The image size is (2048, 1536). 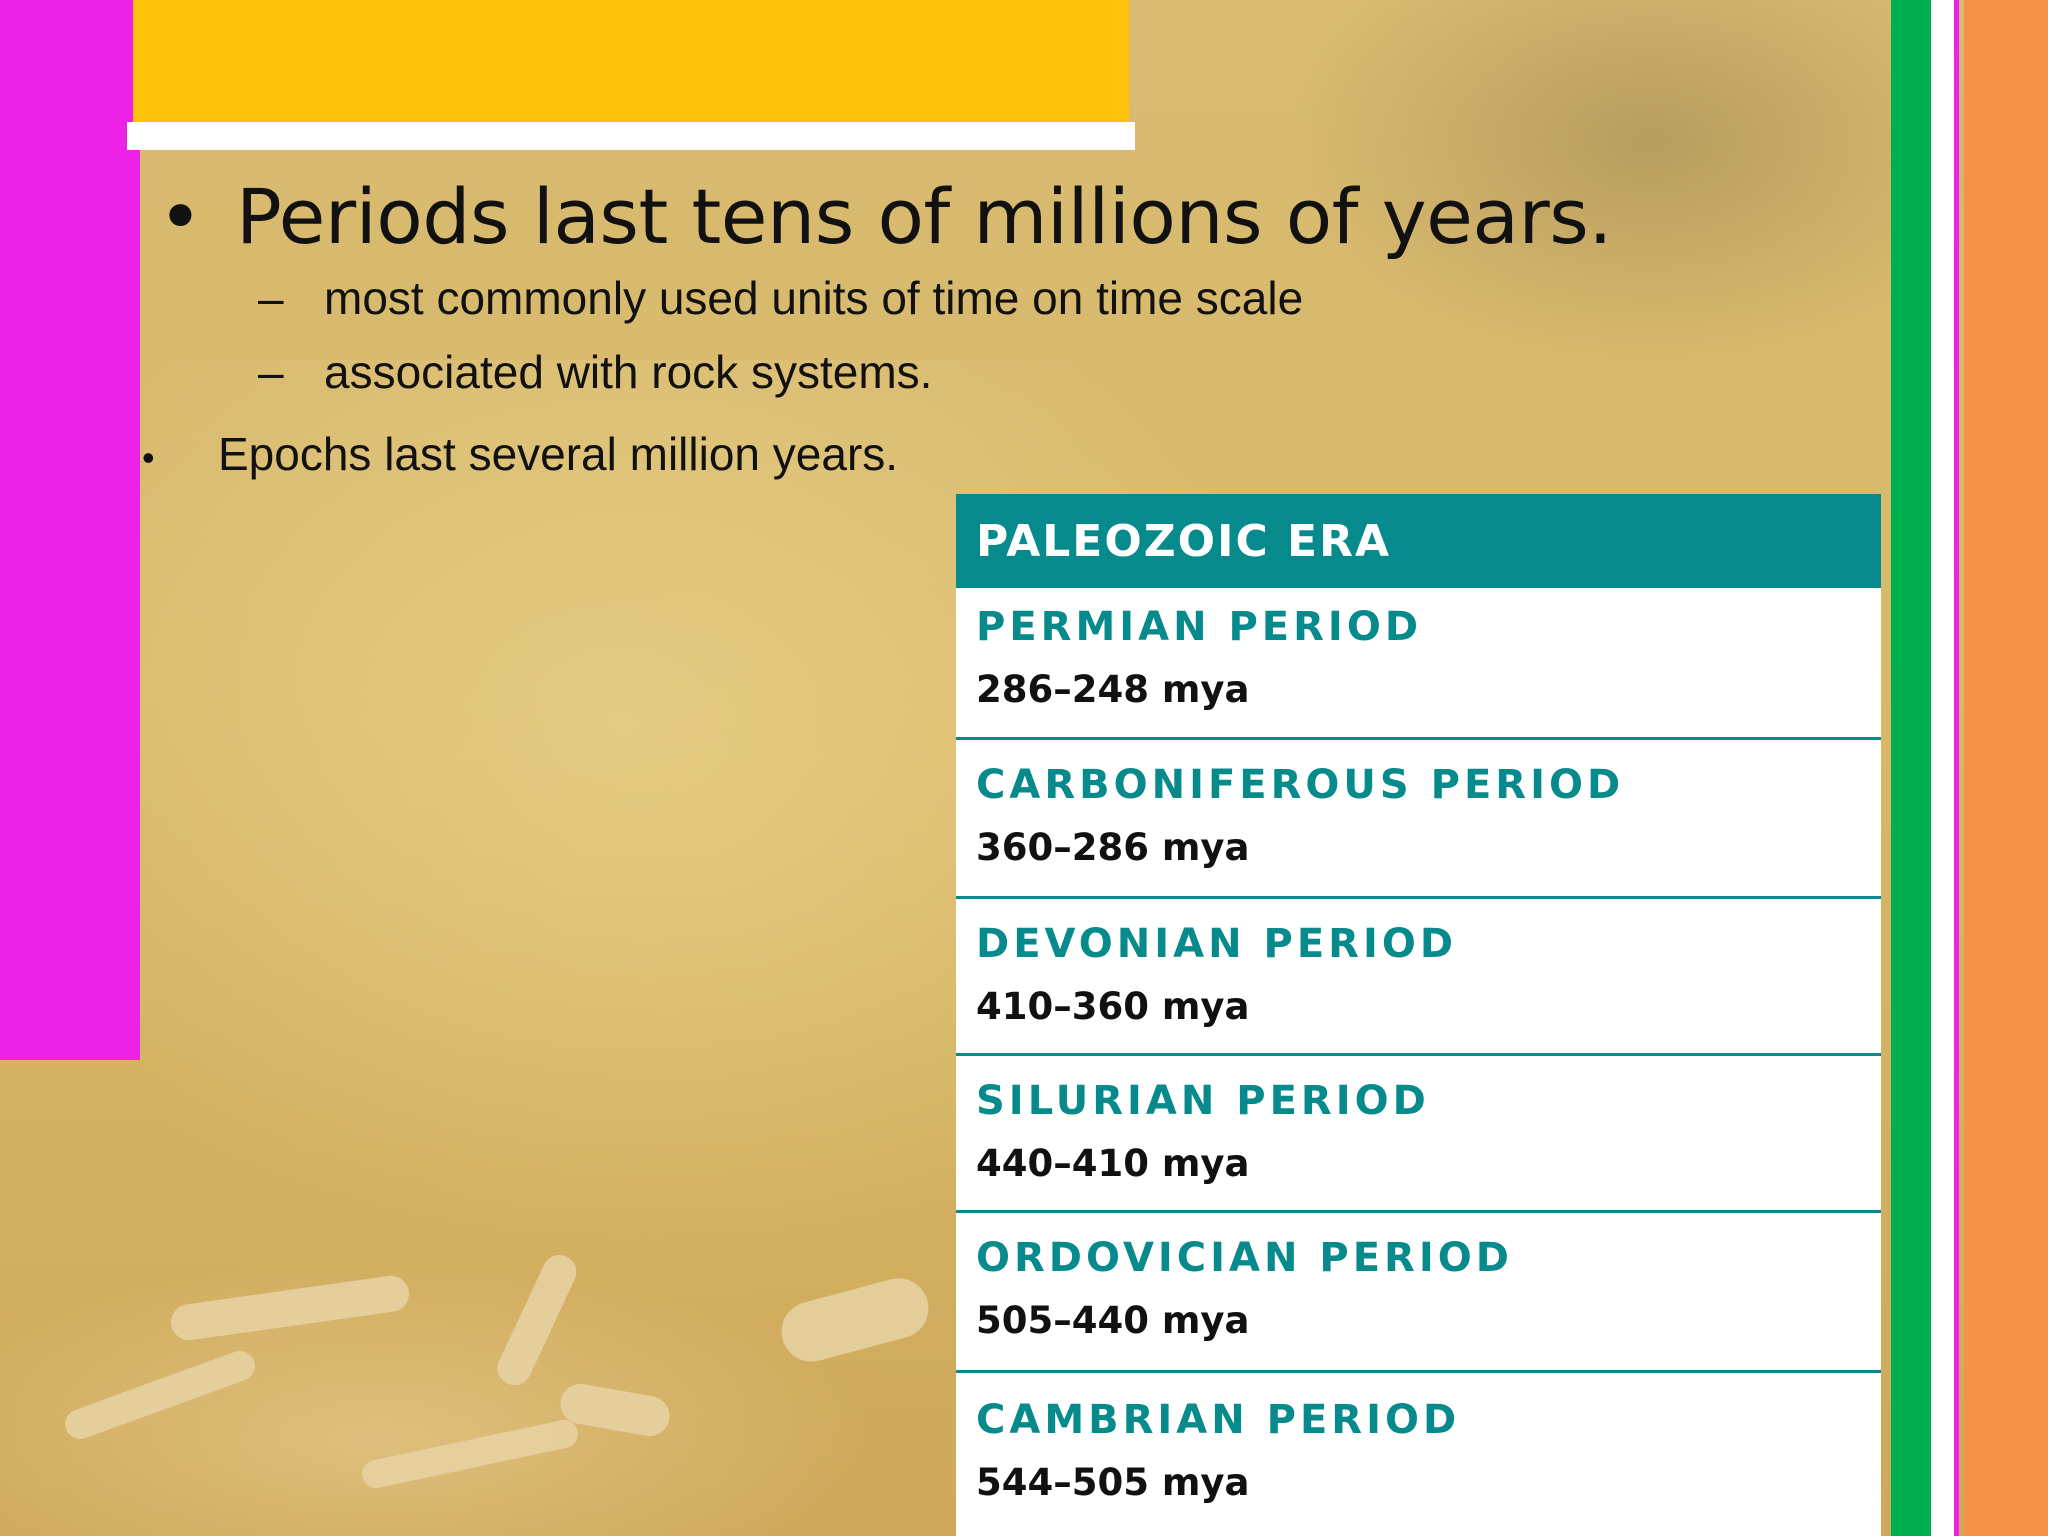 I want to click on period-name: PERMIAN PERIOD, so click(x=1199, y=627).